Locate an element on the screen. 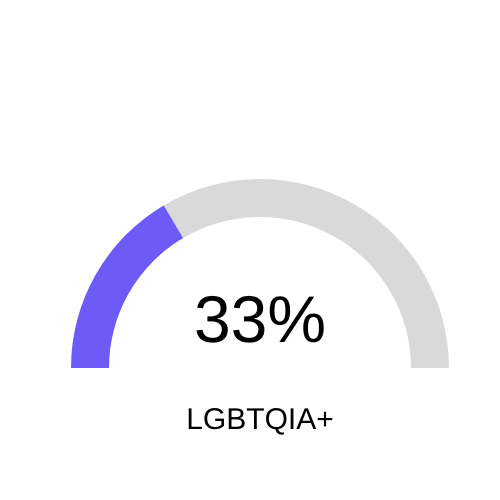 The image size is (500, 500). text: LGBTQIA+ is located at coordinates (260, 419).